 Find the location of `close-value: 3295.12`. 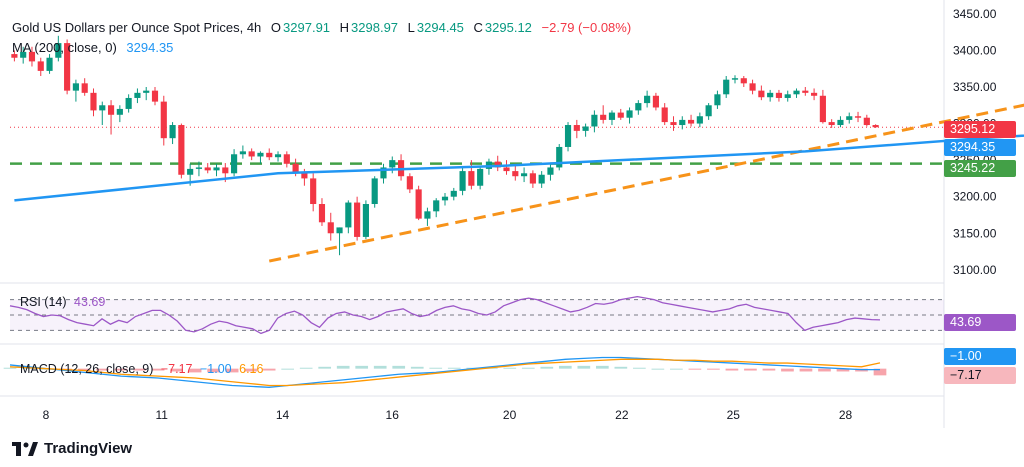

close-value: 3295.12 is located at coordinates (508, 27).